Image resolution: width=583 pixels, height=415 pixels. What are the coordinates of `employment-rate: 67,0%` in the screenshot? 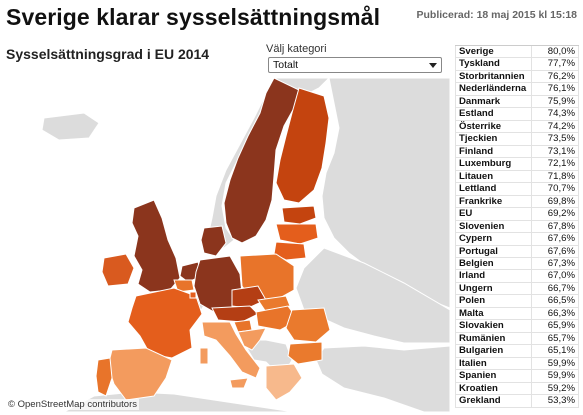 It's located at (554, 276).